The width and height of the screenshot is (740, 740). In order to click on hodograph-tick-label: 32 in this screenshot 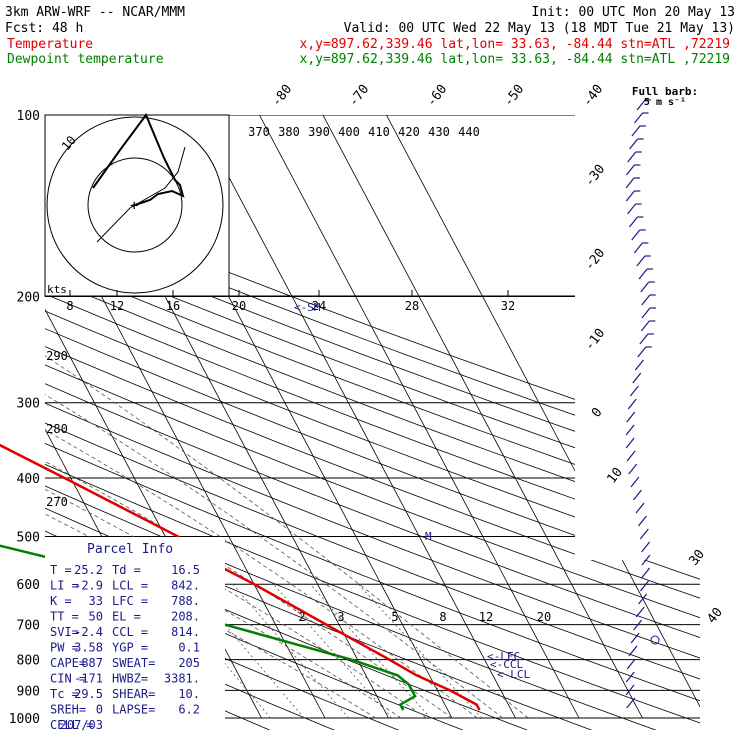, I will do `click(508, 306)`.